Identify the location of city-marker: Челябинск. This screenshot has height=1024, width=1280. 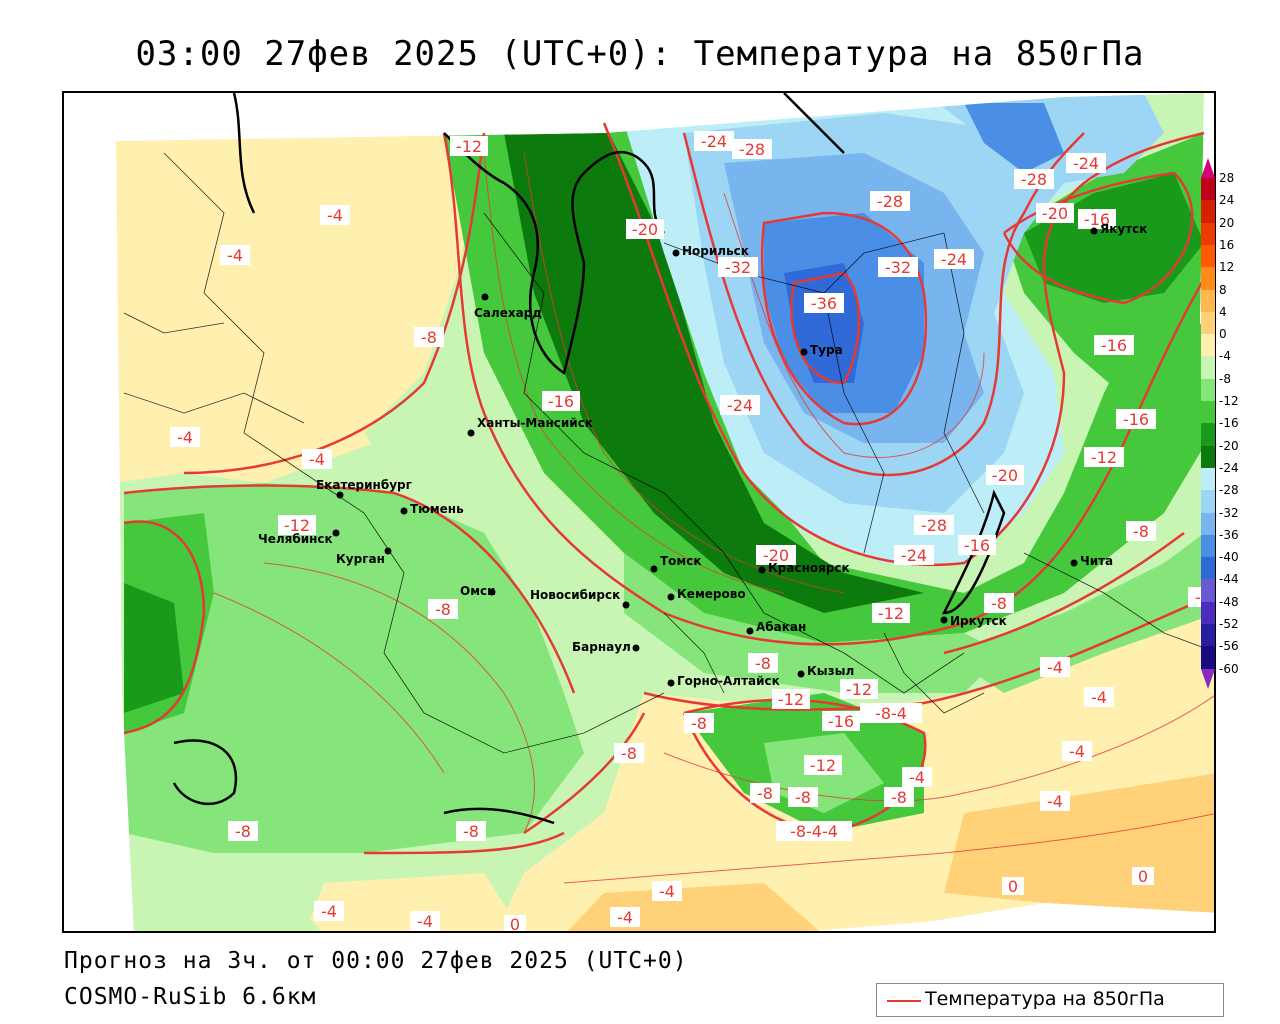
(299, 537).